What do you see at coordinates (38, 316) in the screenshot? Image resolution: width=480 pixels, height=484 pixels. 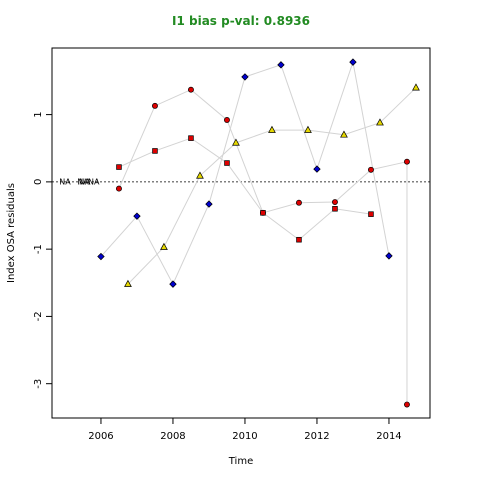 I see `y-tick-label: -2` at bounding box center [38, 316].